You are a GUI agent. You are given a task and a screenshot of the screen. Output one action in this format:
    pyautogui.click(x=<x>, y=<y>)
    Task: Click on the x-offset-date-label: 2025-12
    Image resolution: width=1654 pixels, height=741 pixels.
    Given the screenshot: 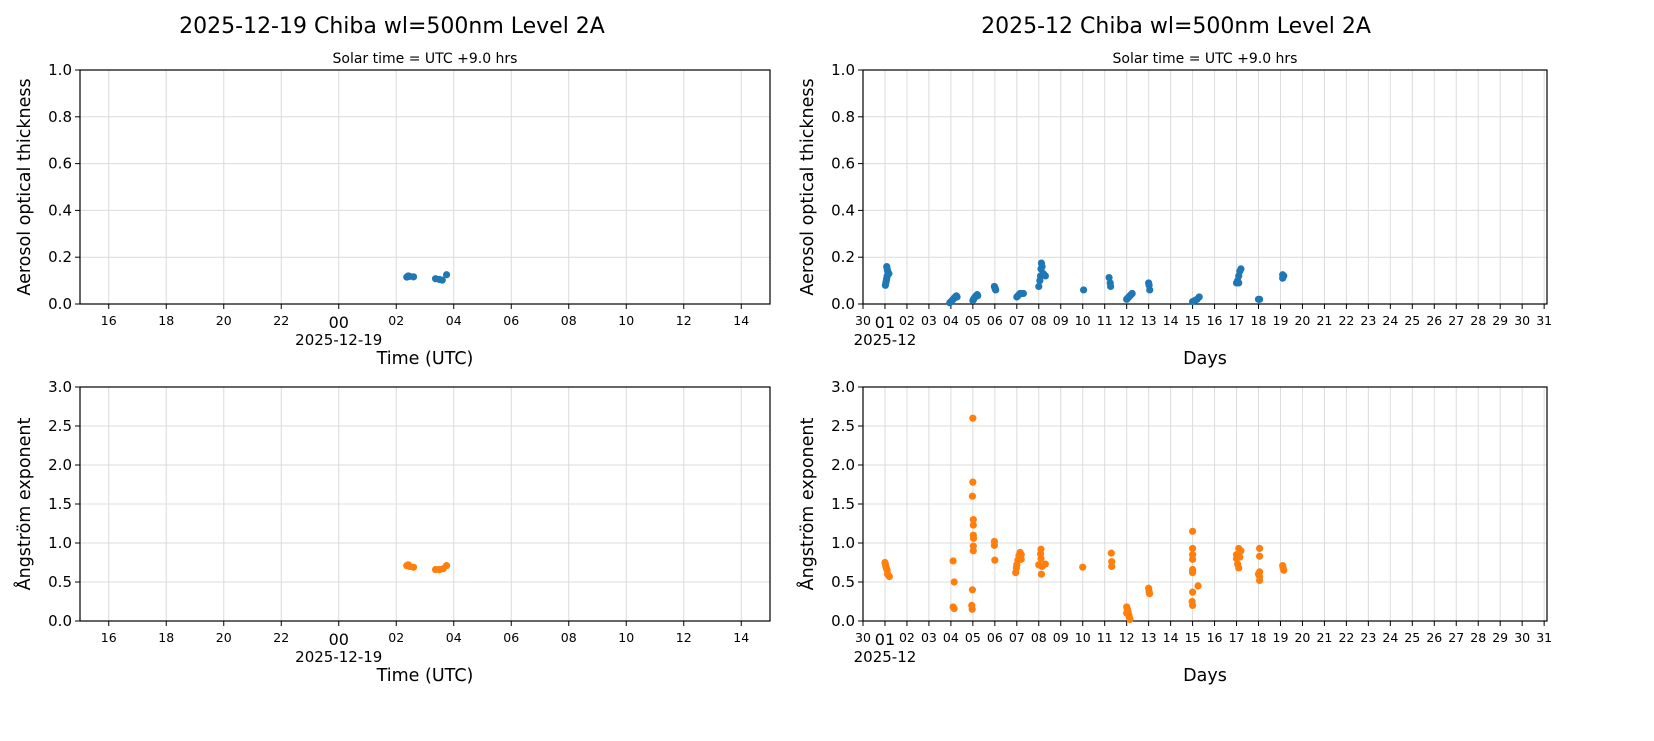 What is the action you would take?
    pyautogui.click(x=885, y=657)
    